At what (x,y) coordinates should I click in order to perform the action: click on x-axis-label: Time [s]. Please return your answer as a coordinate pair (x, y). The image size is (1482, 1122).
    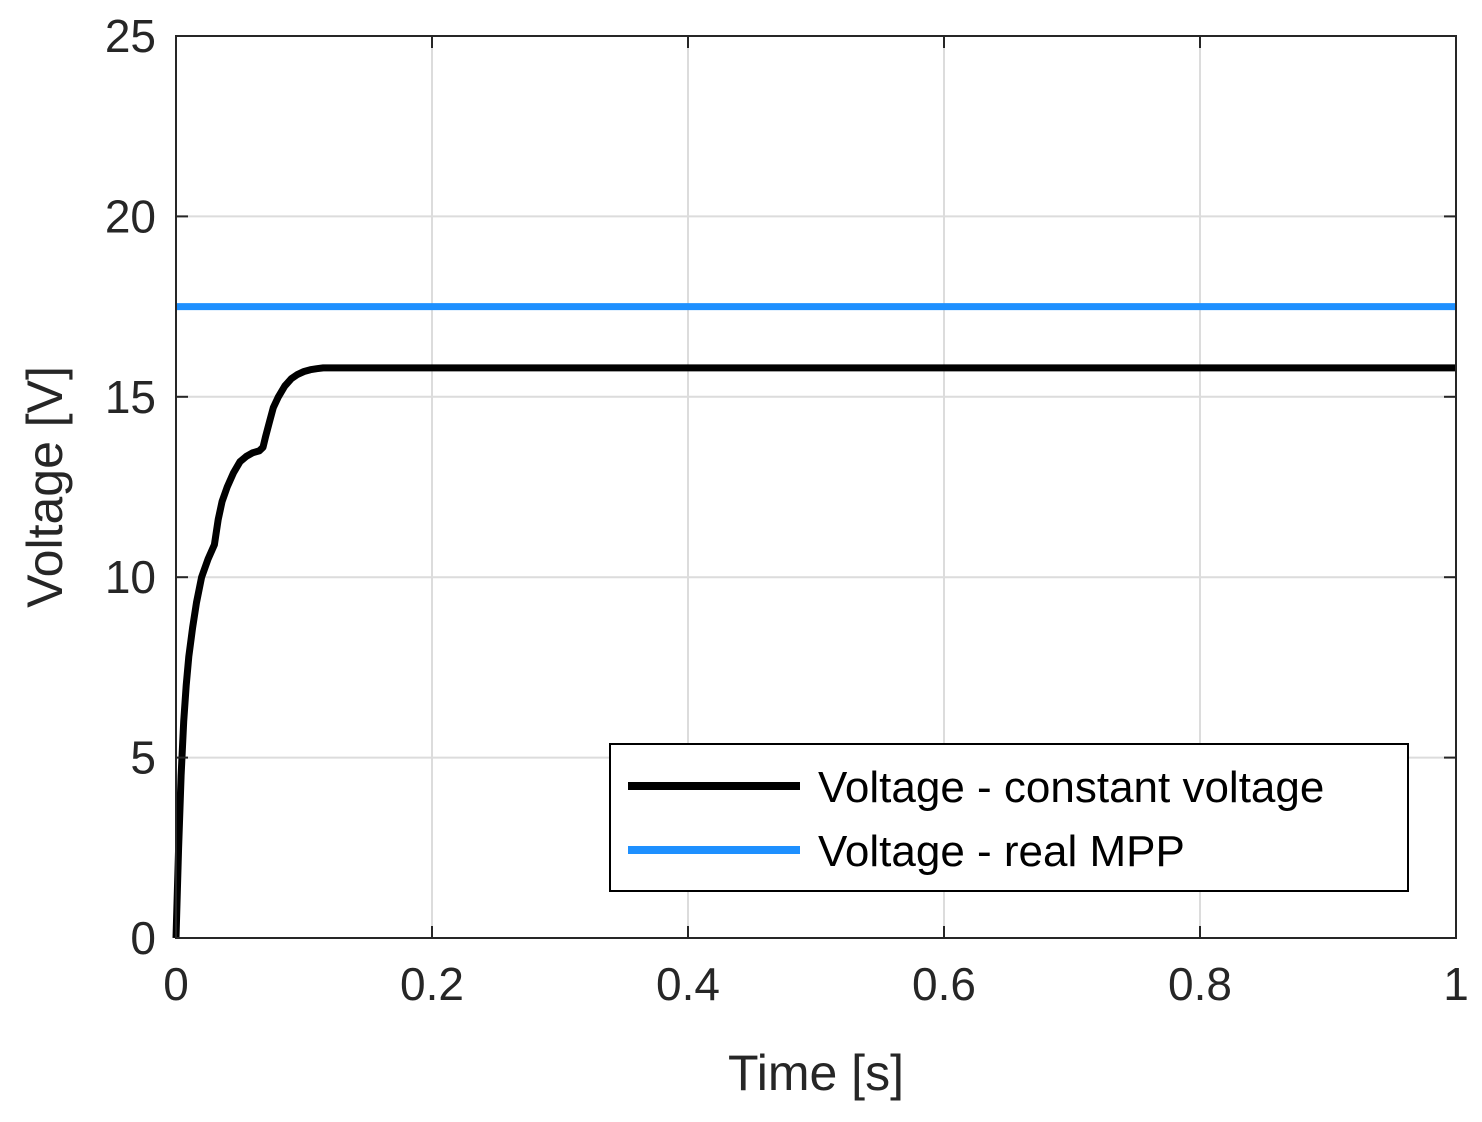
    Looking at the image, I should click on (816, 1073).